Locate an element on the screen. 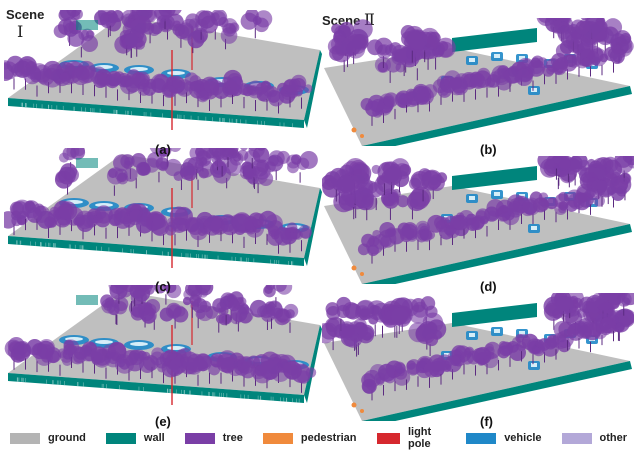 This screenshot has width=637, height=450. ground-plane is located at coordinates (477, 235).